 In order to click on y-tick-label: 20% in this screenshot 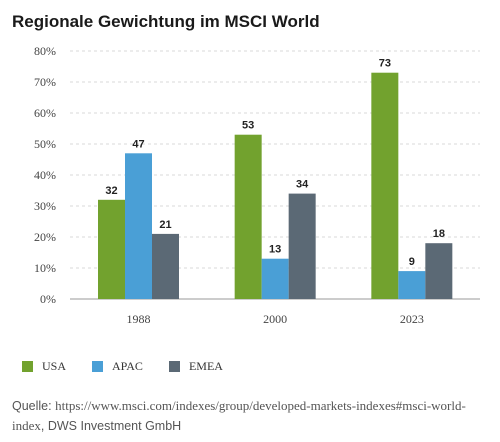, I will do `click(45, 237)`.